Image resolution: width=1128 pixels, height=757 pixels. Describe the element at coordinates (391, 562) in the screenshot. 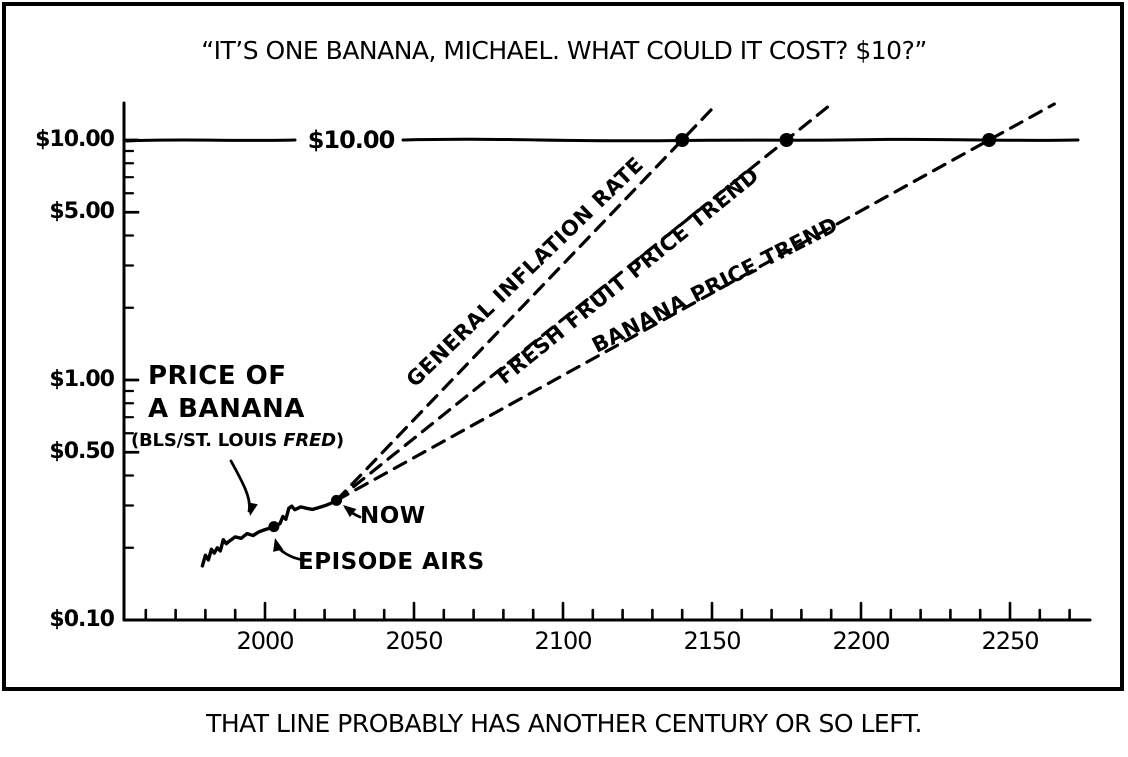

I see `annotation-episode-airs: EPISODE AIRS` at that location.